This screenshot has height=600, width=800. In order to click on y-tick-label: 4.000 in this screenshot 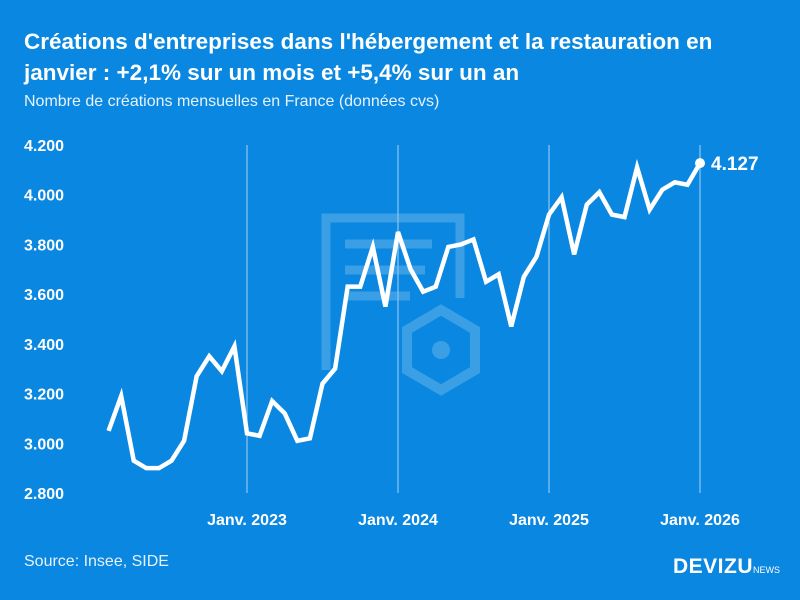, I will do `click(44, 196)`.